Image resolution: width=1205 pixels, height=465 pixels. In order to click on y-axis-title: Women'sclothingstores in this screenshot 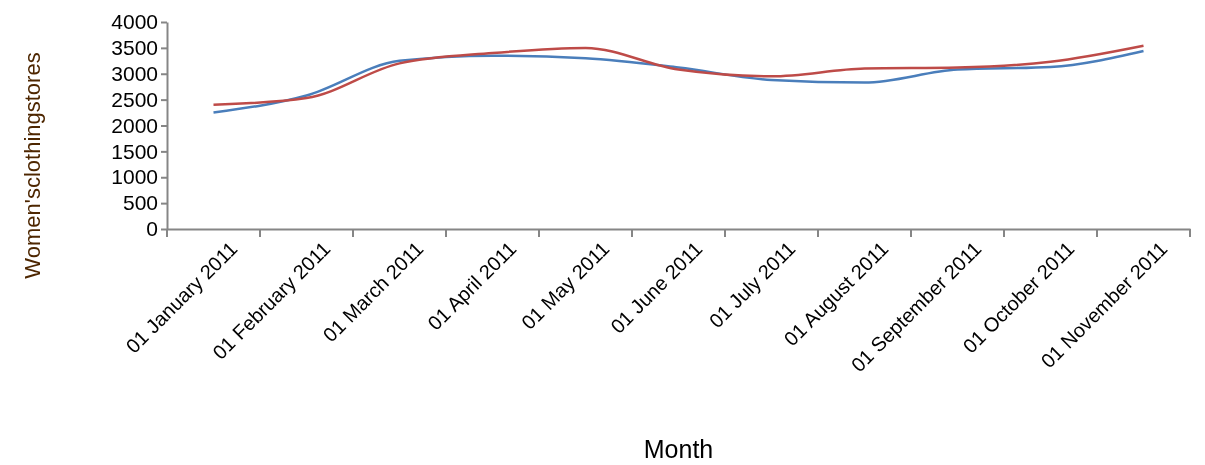, I will do `click(32, 165)`.